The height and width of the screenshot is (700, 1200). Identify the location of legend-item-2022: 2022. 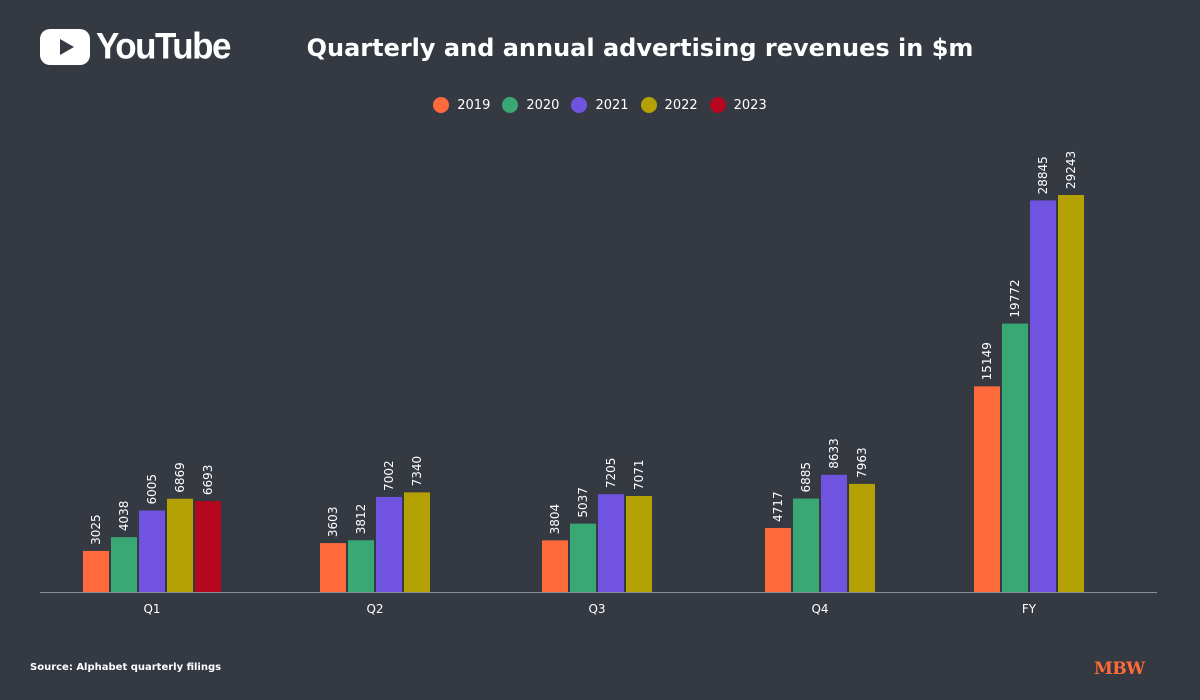
(669, 105).